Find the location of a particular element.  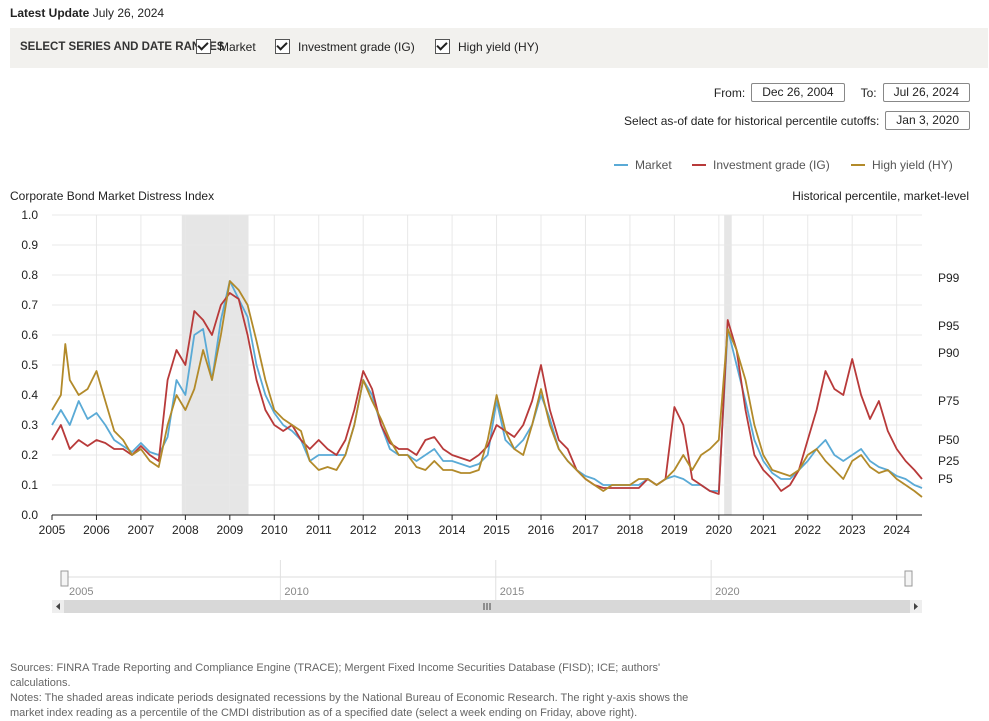

y-tick-label: 0.1 is located at coordinates (29, 485).